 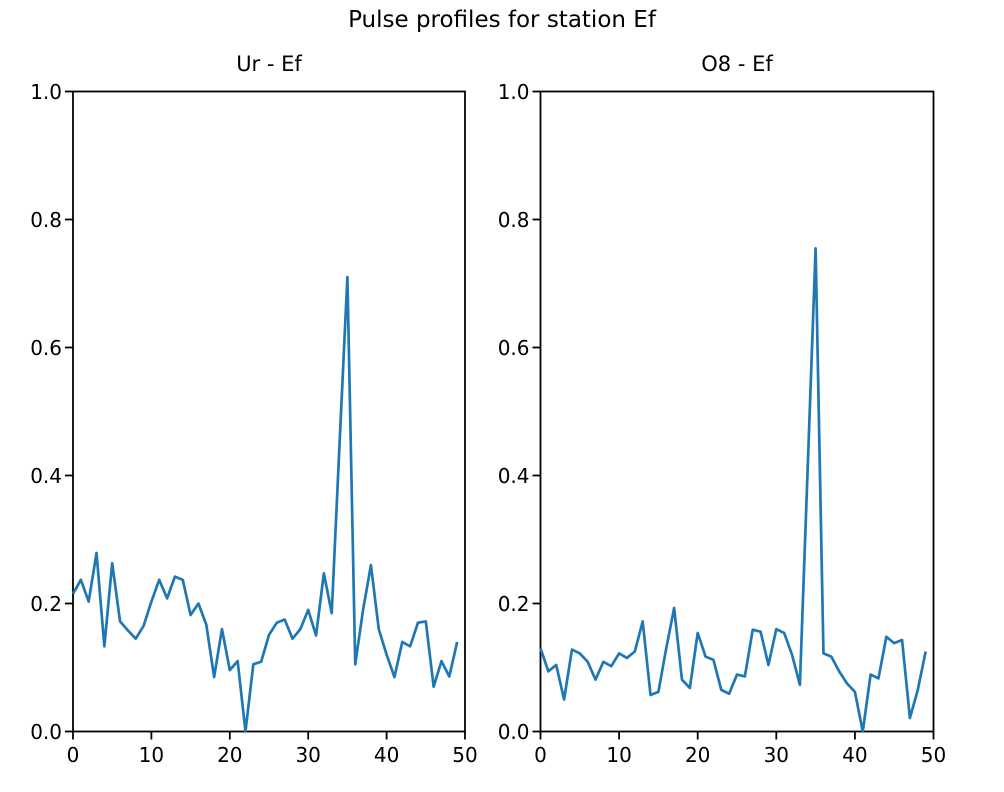 What do you see at coordinates (502, 20) in the screenshot?
I see `figure-title: Pulse profiles for station Ef` at bounding box center [502, 20].